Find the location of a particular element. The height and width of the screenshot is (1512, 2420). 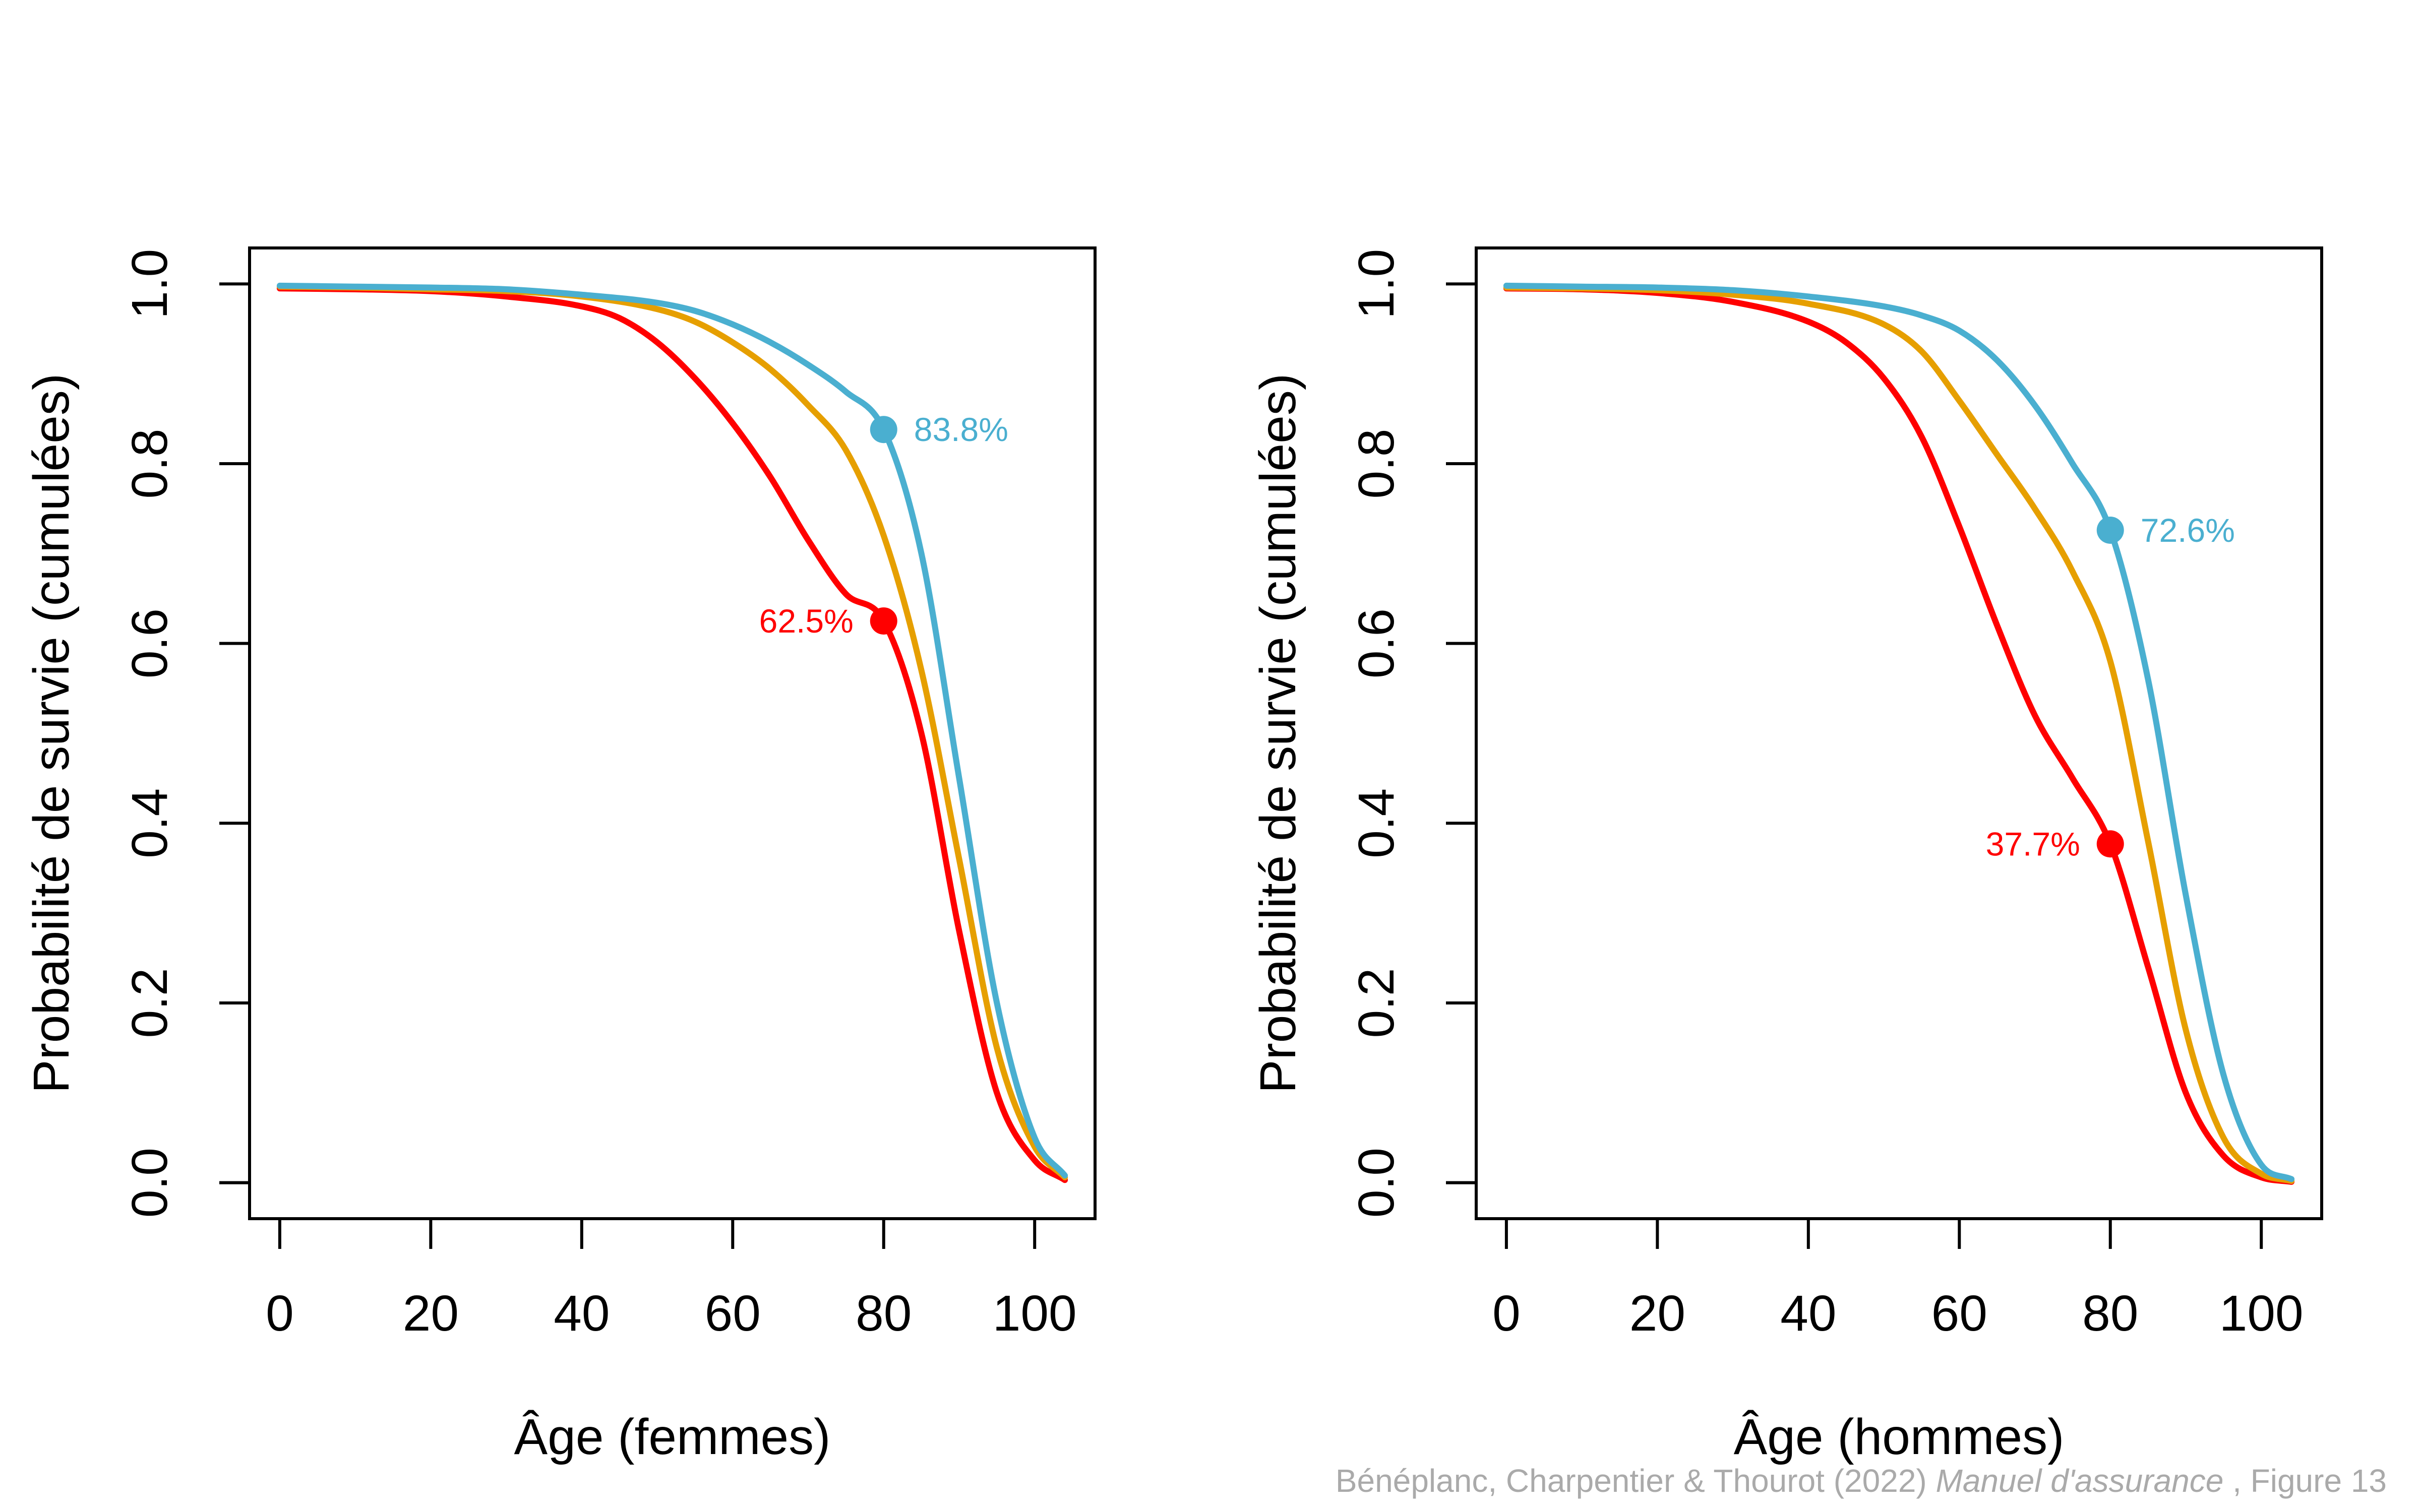

data-label: 37.7% is located at coordinates (2033, 843).